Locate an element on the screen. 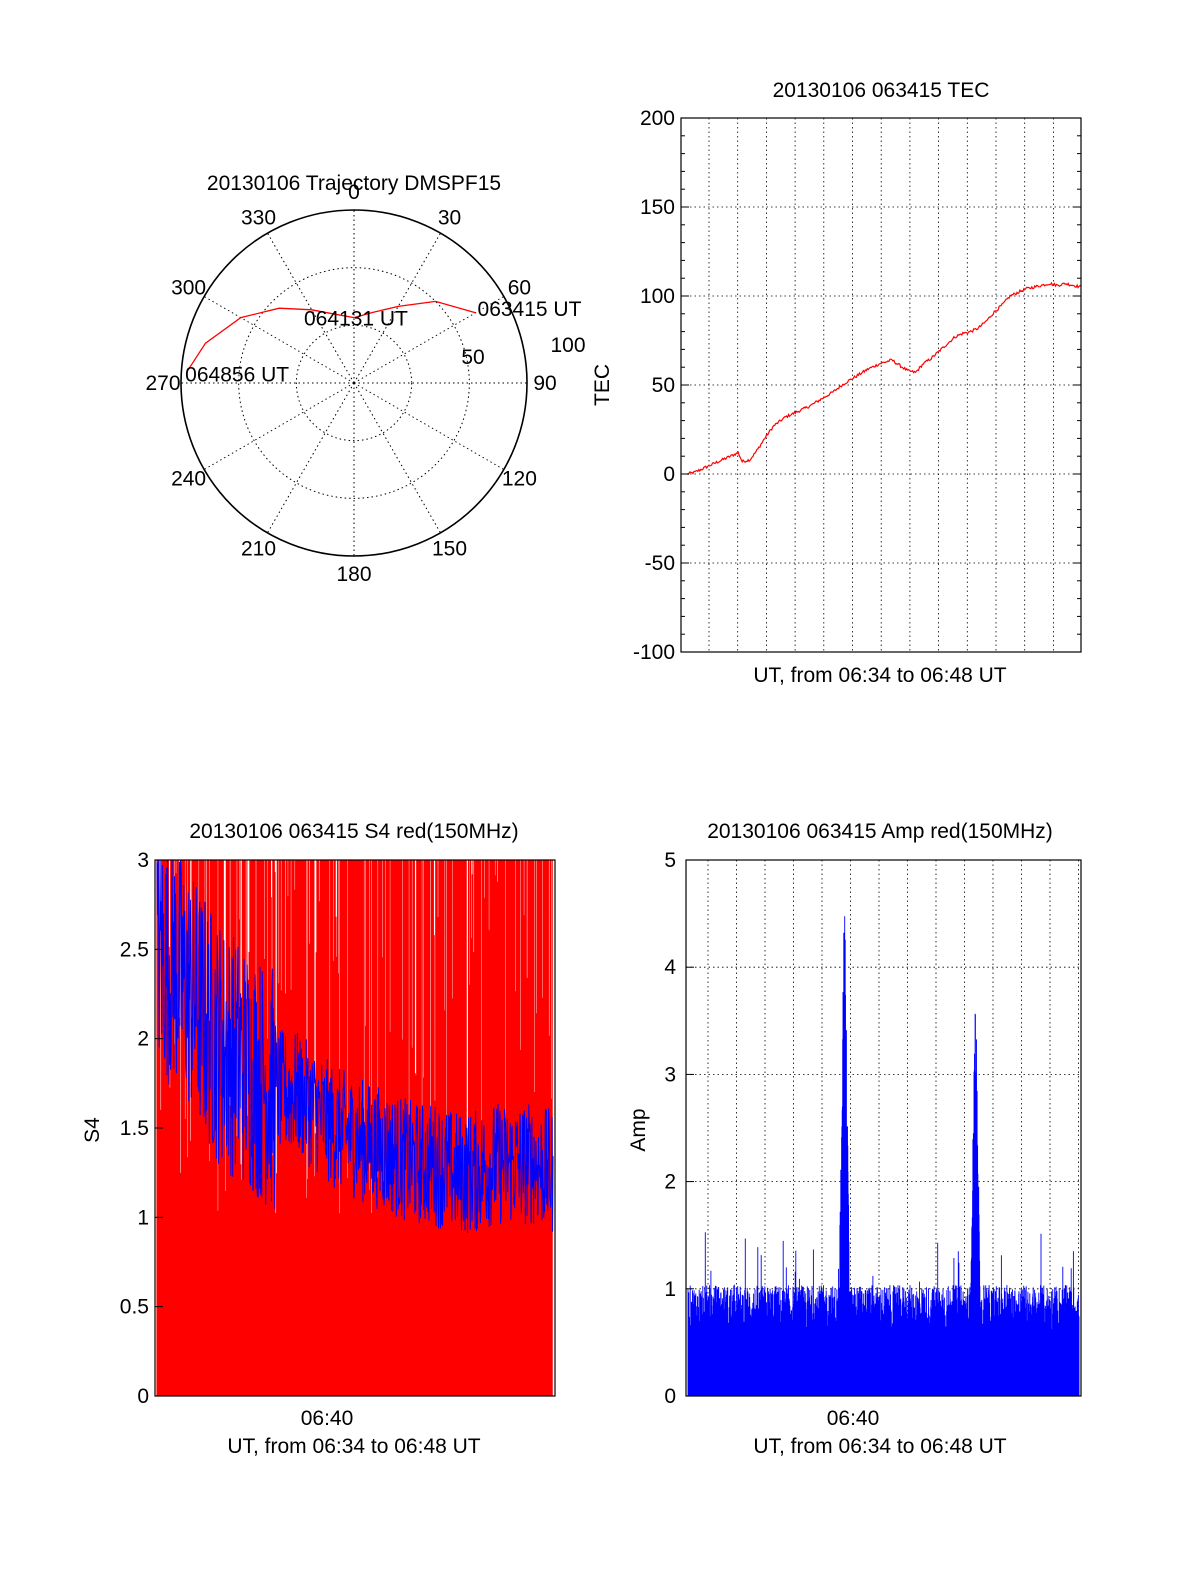 The height and width of the screenshot is (1575, 1200). s4-ytick-label: 0.5 is located at coordinates (134, 1307).